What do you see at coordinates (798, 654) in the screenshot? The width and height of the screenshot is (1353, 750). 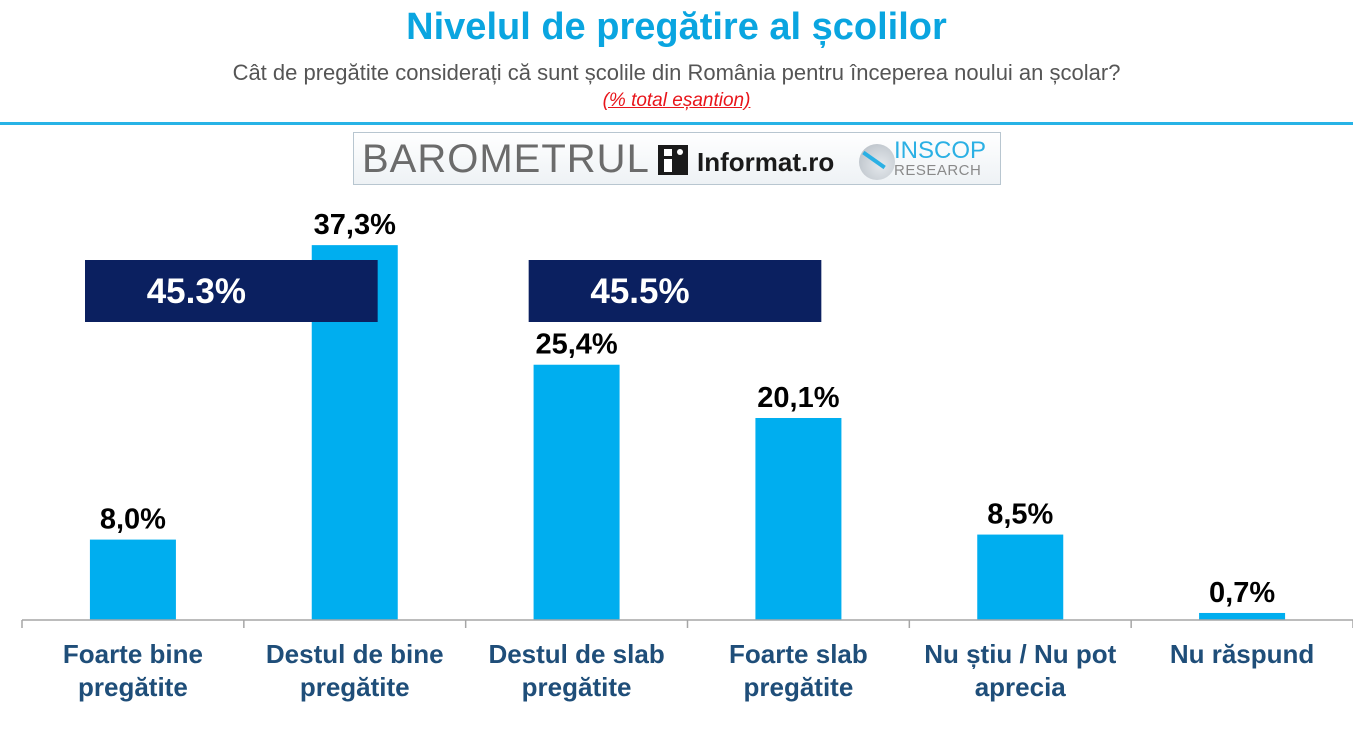 I see `category-label: Foarte slab` at bounding box center [798, 654].